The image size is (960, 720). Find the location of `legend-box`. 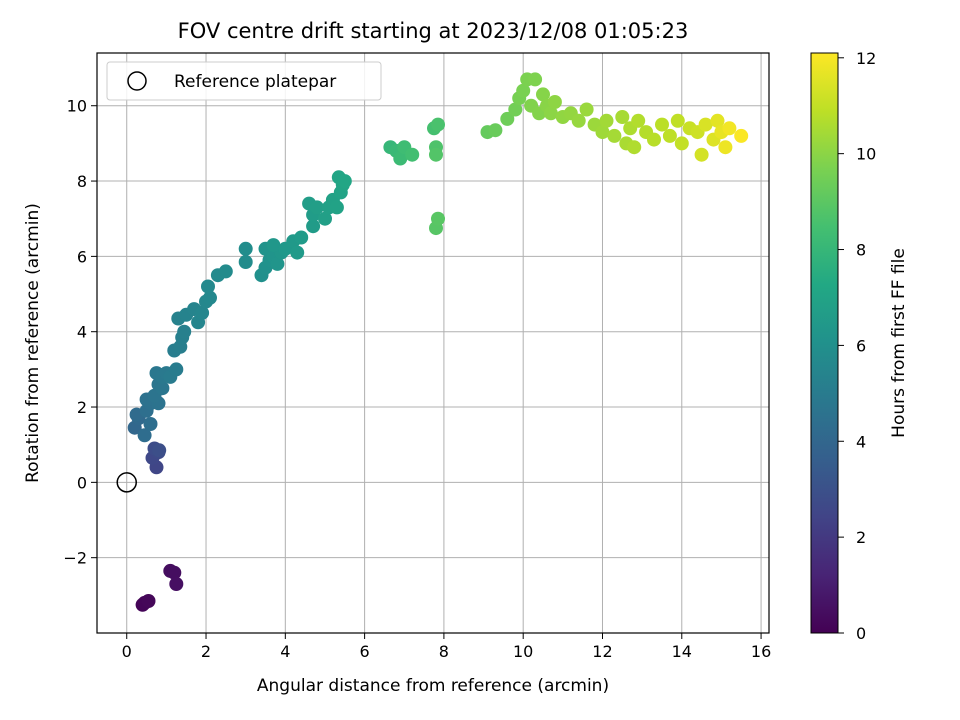

legend-box is located at coordinates (244, 81).